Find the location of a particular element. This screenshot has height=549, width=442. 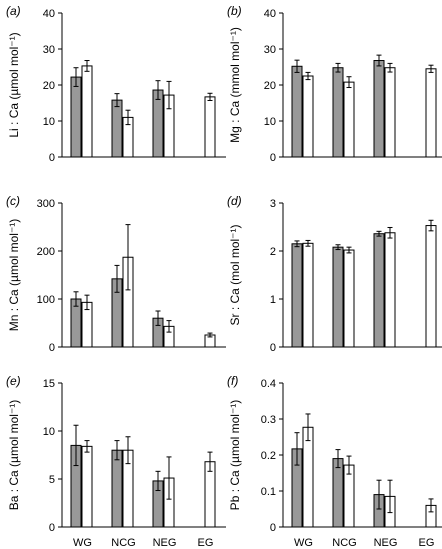

y-axis-label: Ba : Ca (µmol mol⁻¹) is located at coordinates (14, 455).